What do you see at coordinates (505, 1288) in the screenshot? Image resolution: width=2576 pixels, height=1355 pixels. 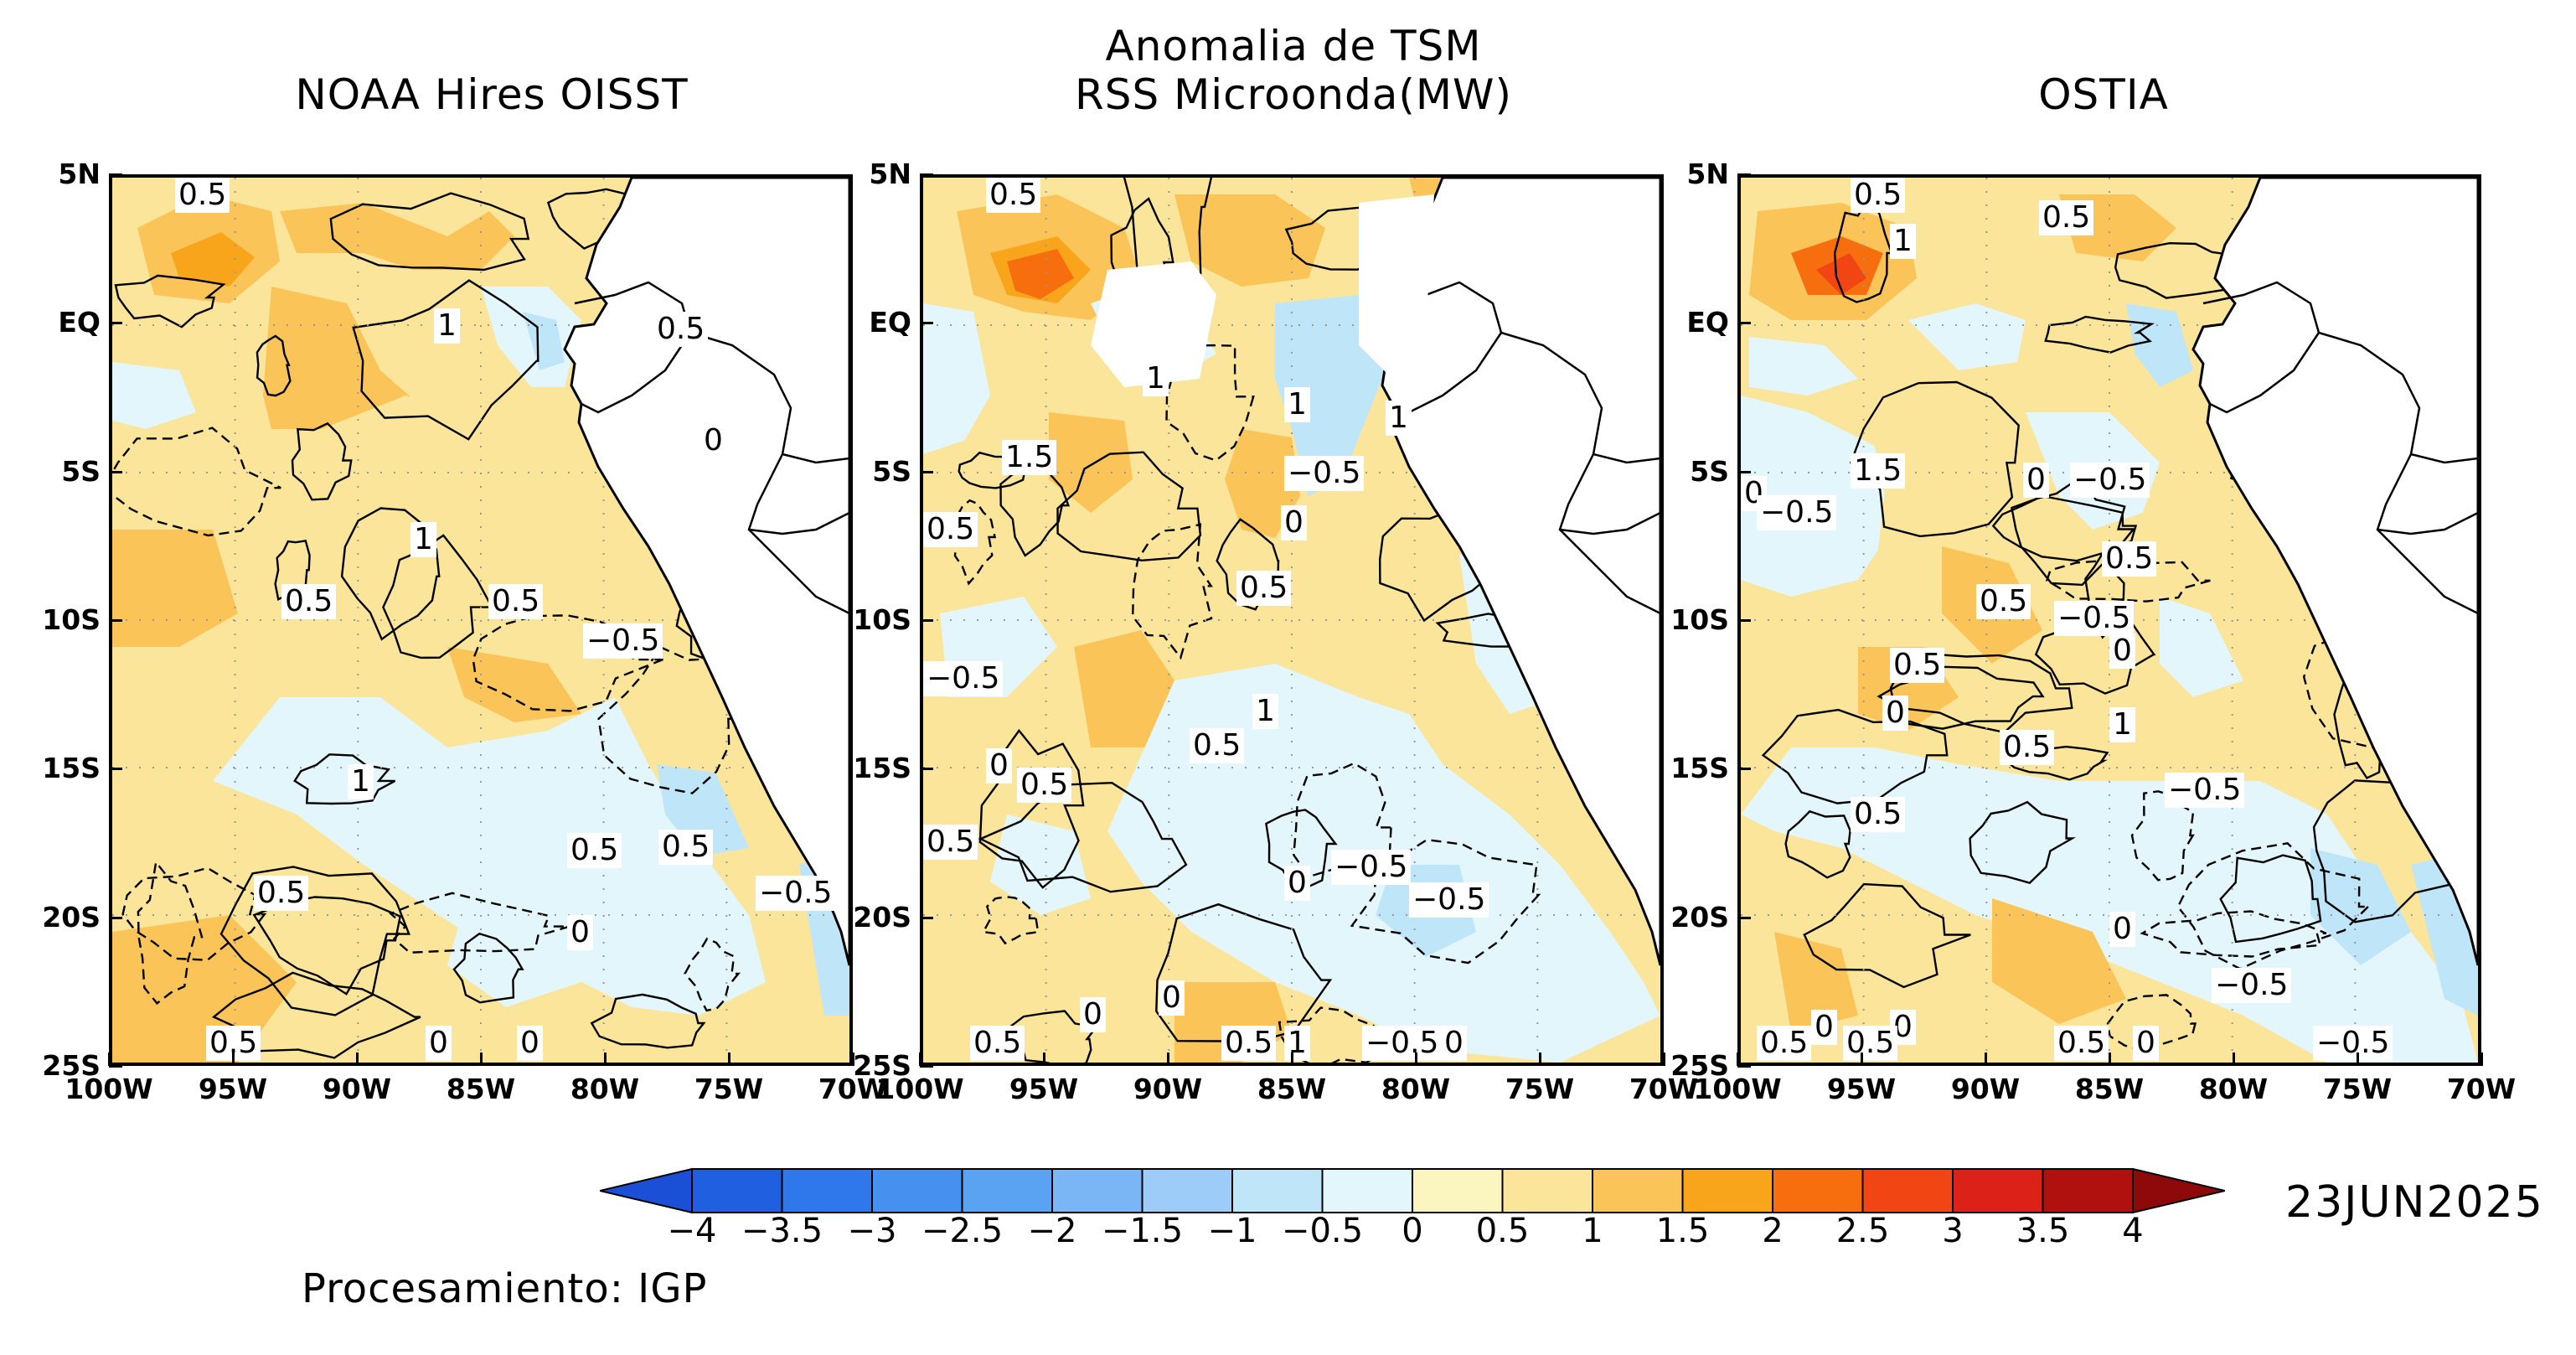 I see `credit-label: Procesamiento: IGP` at bounding box center [505, 1288].